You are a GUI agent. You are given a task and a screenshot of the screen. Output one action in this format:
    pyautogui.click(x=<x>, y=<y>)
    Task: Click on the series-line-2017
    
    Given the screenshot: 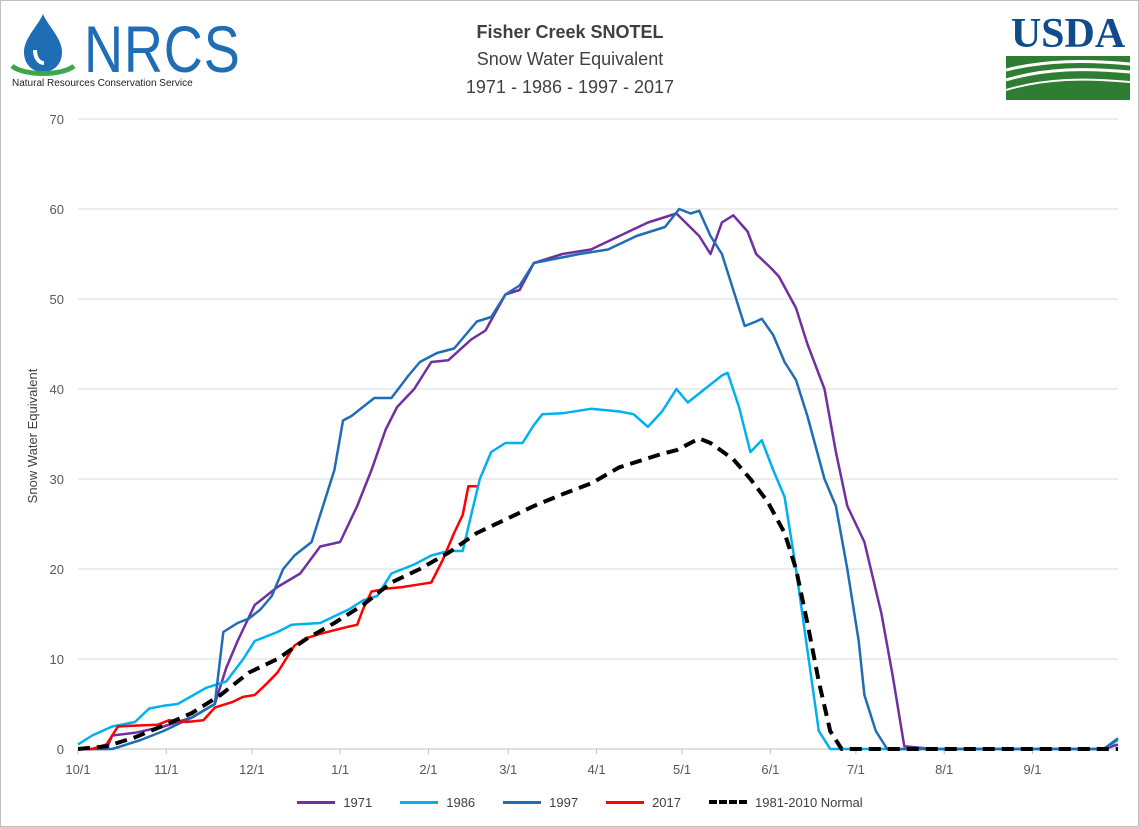 What is the action you would take?
    pyautogui.click(x=277, y=617)
    